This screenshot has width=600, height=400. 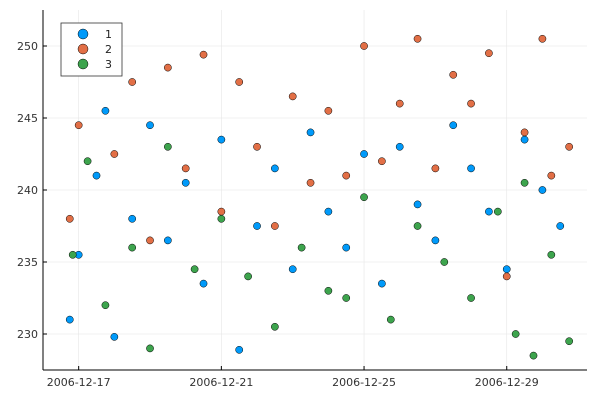 What do you see at coordinates (108, 34) in the screenshot?
I see `legend-label-1: 1` at bounding box center [108, 34].